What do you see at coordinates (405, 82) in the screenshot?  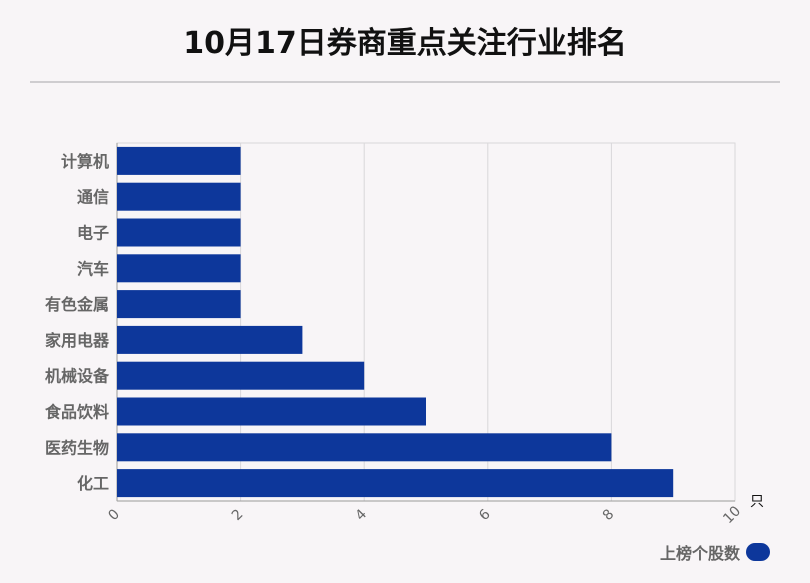 I see `title-divider` at bounding box center [405, 82].